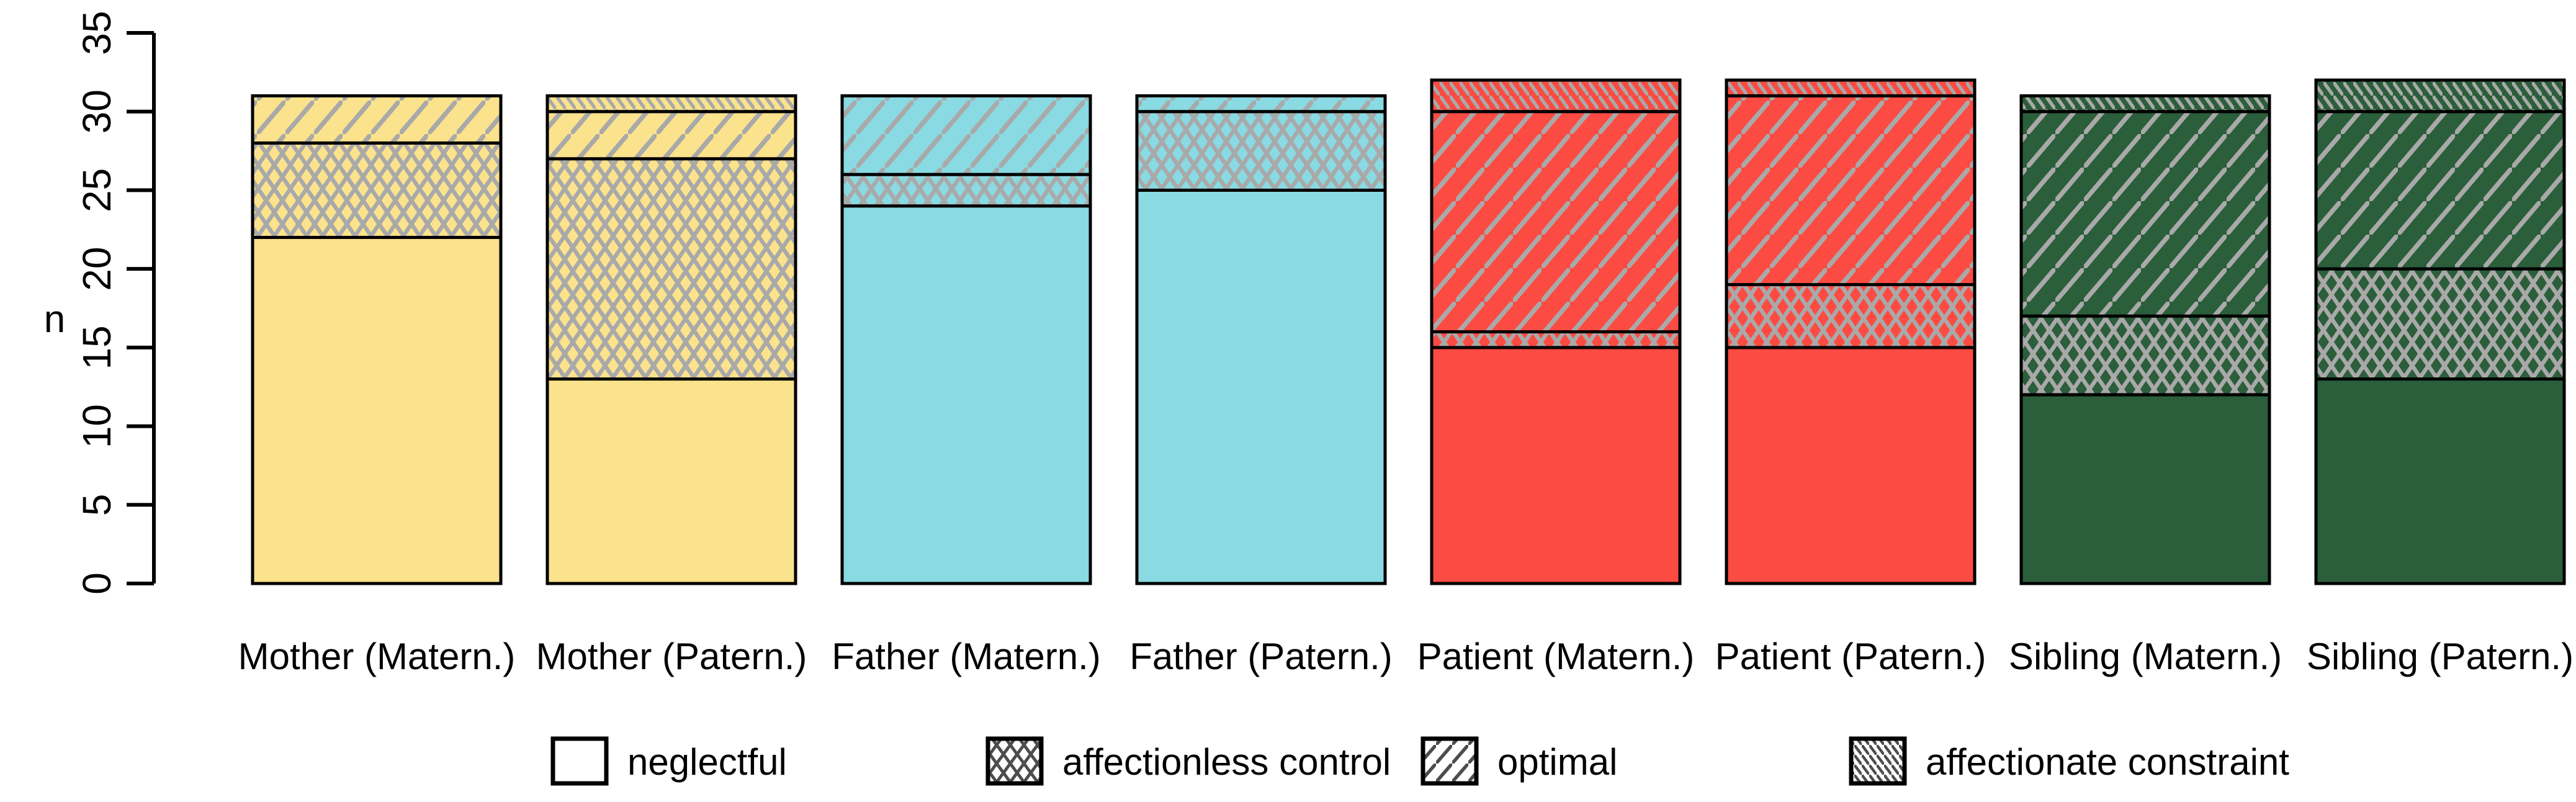 This screenshot has height=802, width=2576. I want to click on y-axis: 0 5 10 15 20 25 30 35, so click(115, 303).